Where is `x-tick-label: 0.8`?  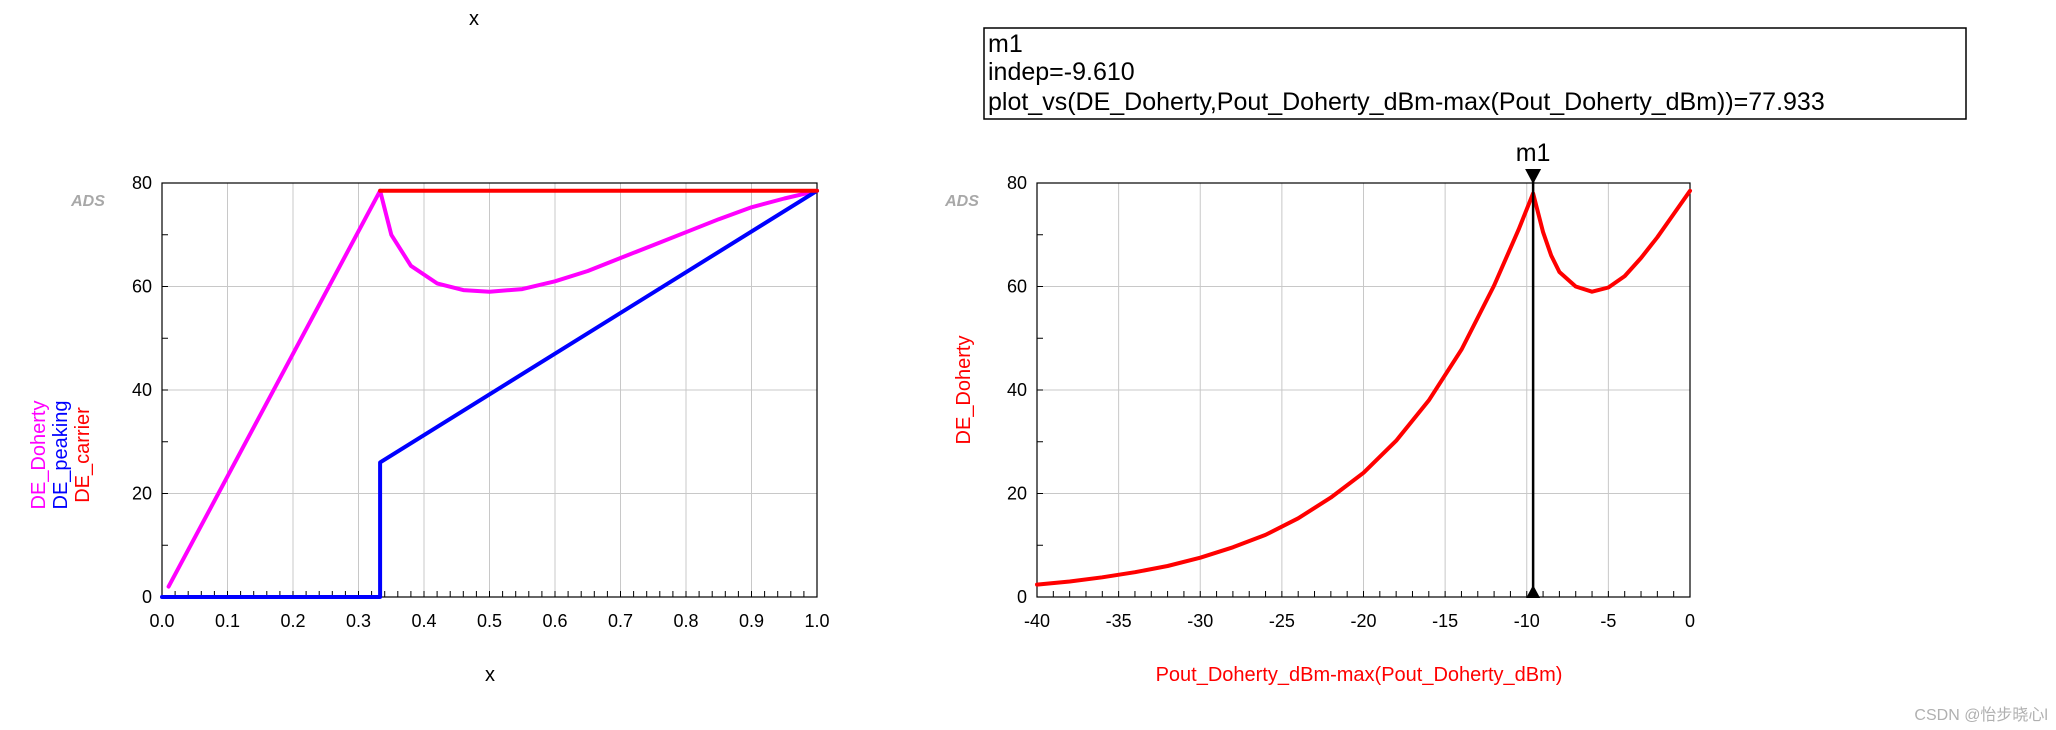 x-tick-label: 0.8 is located at coordinates (685, 621).